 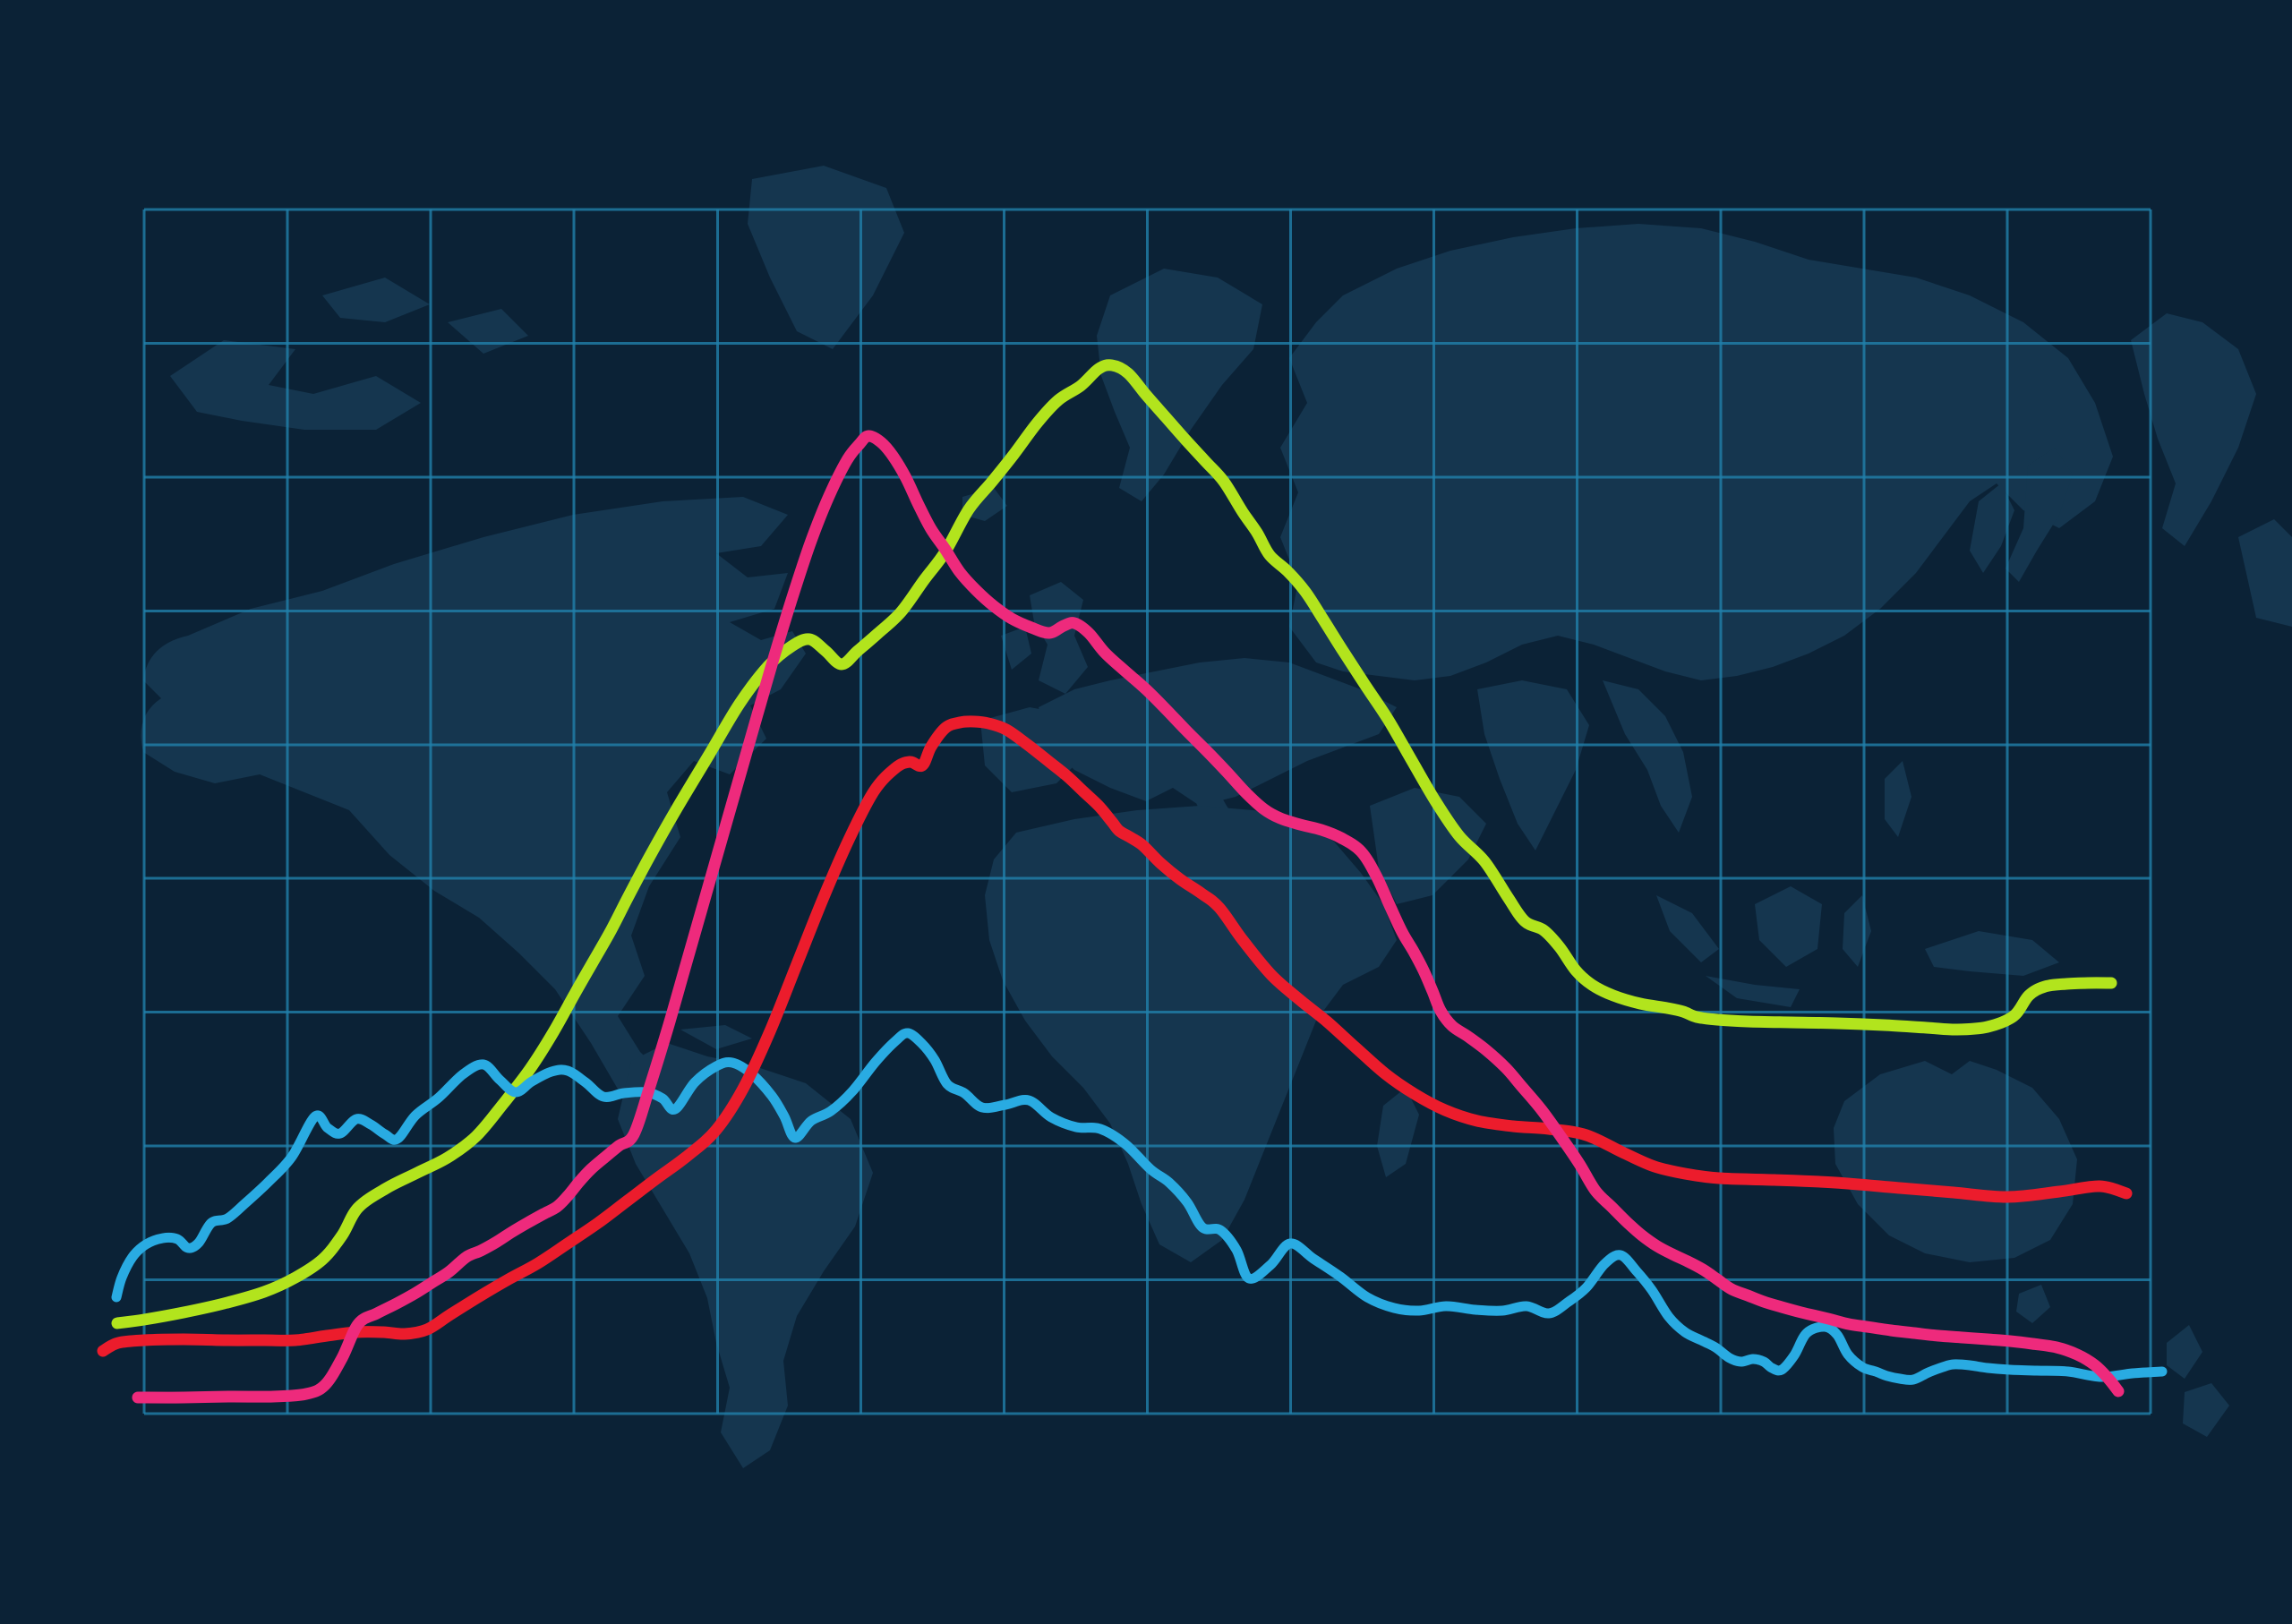 What do you see at coordinates (1202, 1034) in the screenshot?
I see `landmass-africa` at bounding box center [1202, 1034].